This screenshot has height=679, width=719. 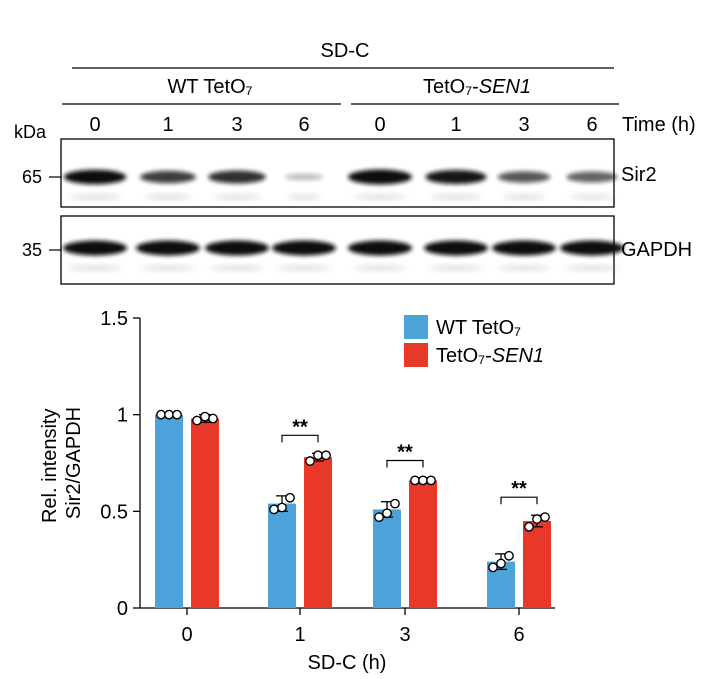 I want to click on marker-65: 65, so click(x=32, y=177).